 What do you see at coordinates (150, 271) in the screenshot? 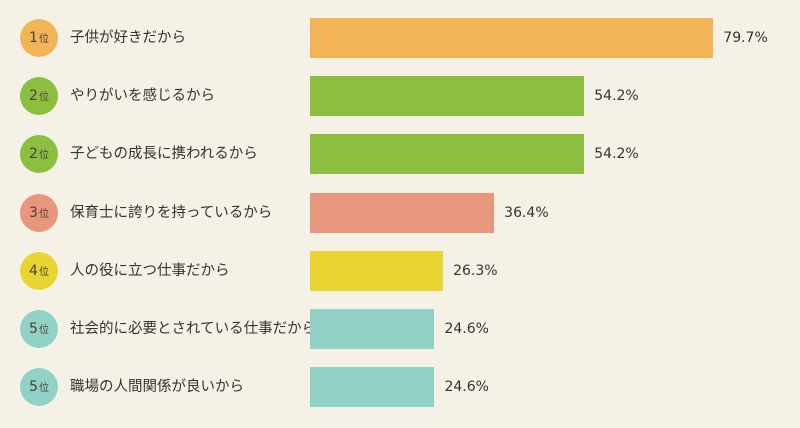
I see `category-label: 人の役に立つ仕事だから` at bounding box center [150, 271].